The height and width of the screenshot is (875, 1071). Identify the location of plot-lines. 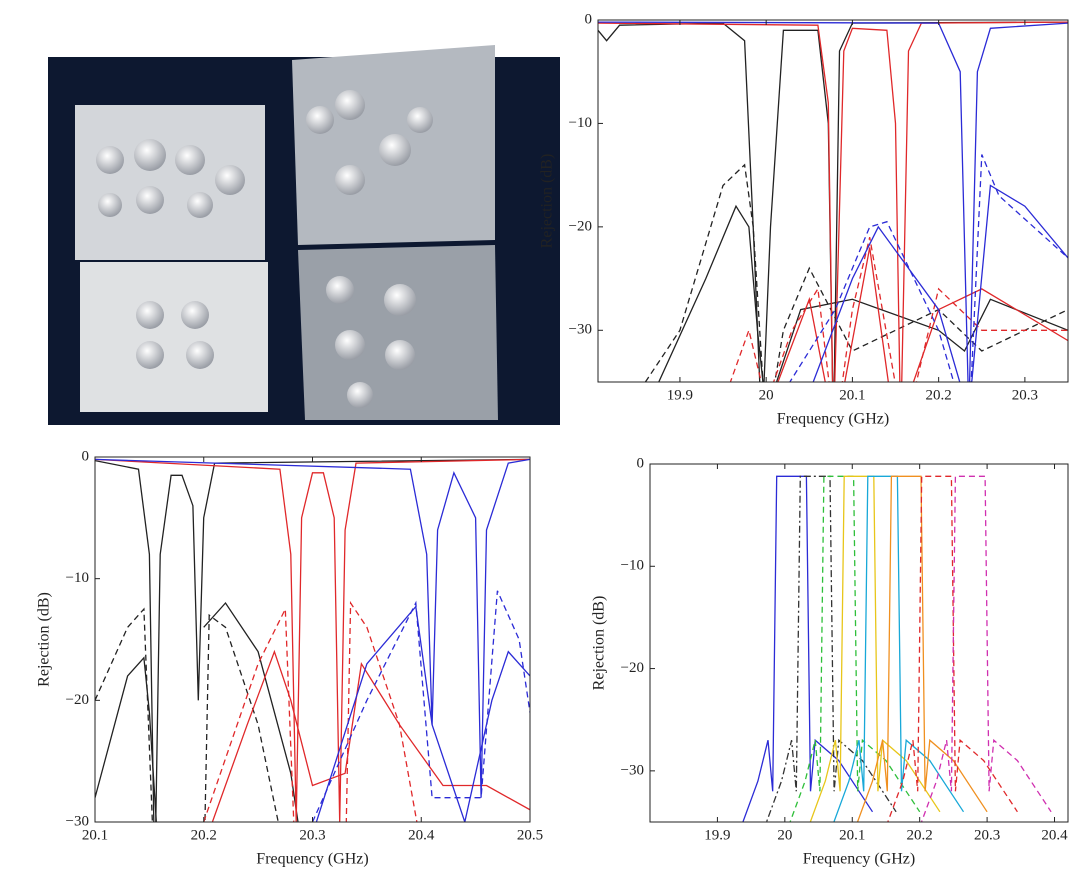
(897, 648).